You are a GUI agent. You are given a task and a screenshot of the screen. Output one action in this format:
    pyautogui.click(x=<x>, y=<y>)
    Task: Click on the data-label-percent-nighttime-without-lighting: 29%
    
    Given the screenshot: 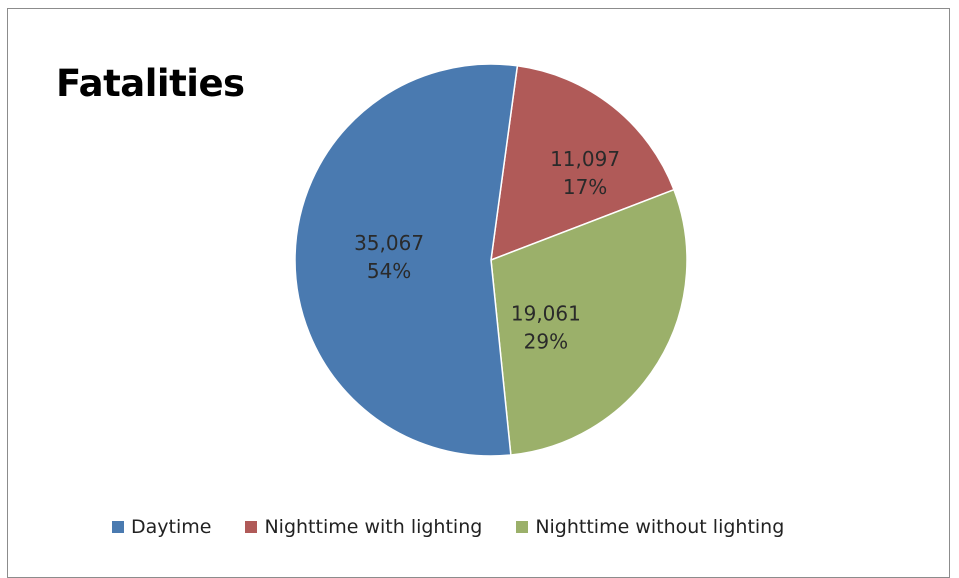 What is the action you would take?
    pyautogui.click(x=546, y=342)
    